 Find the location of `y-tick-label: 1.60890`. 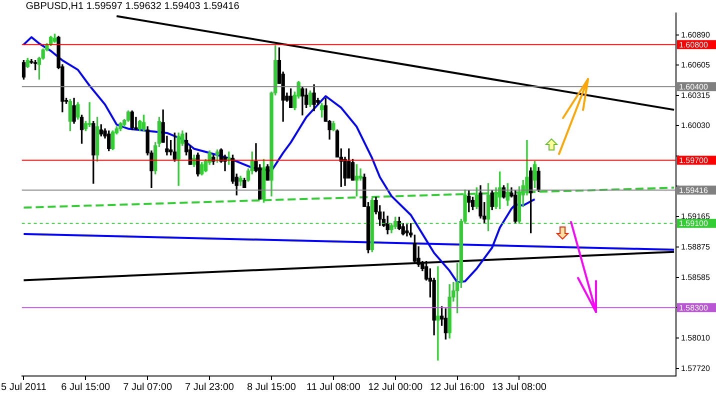

y-tick-label: 1.60890 is located at coordinates (695, 35).